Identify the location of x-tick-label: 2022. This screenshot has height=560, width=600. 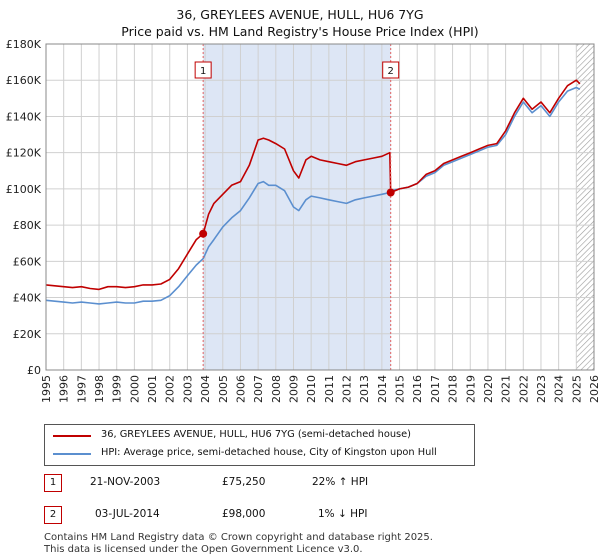
(523, 389).